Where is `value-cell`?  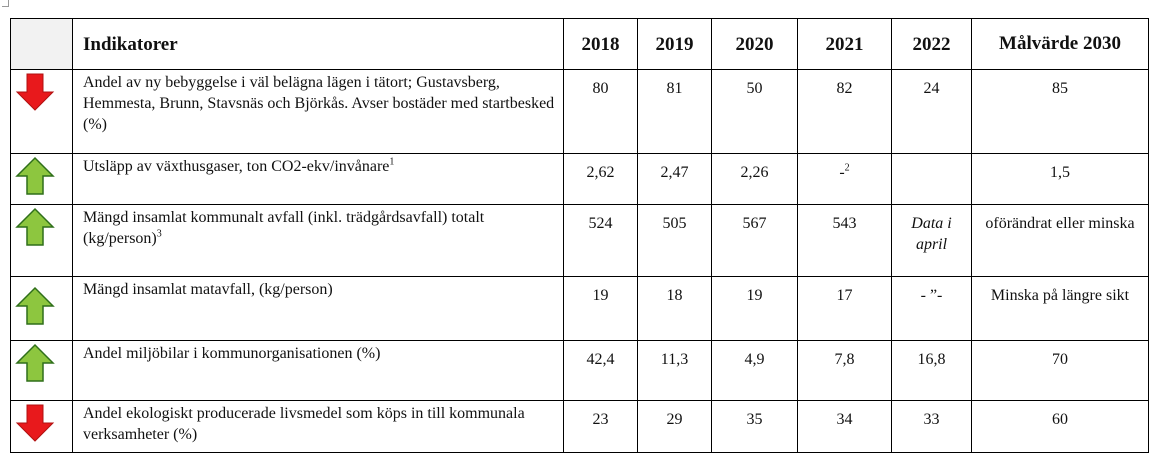 value-cell is located at coordinates (931, 179).